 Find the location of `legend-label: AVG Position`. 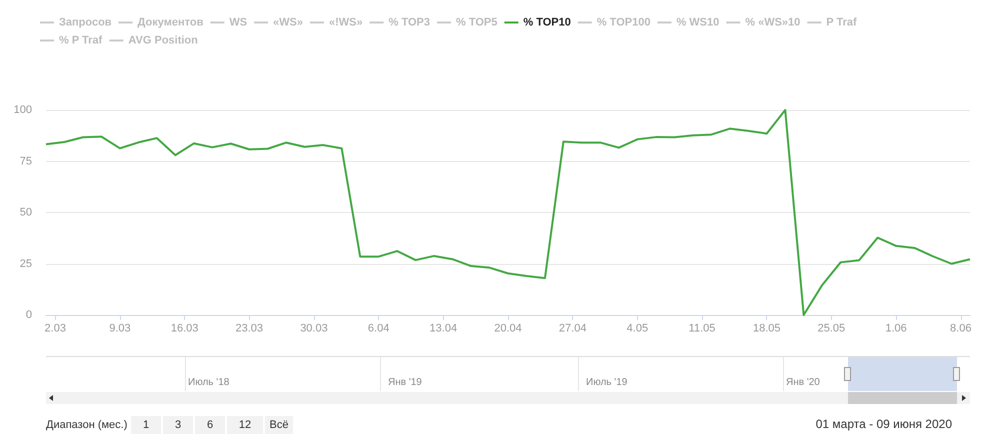

legend-label: AVG Position is located at coordinates (163, 40).